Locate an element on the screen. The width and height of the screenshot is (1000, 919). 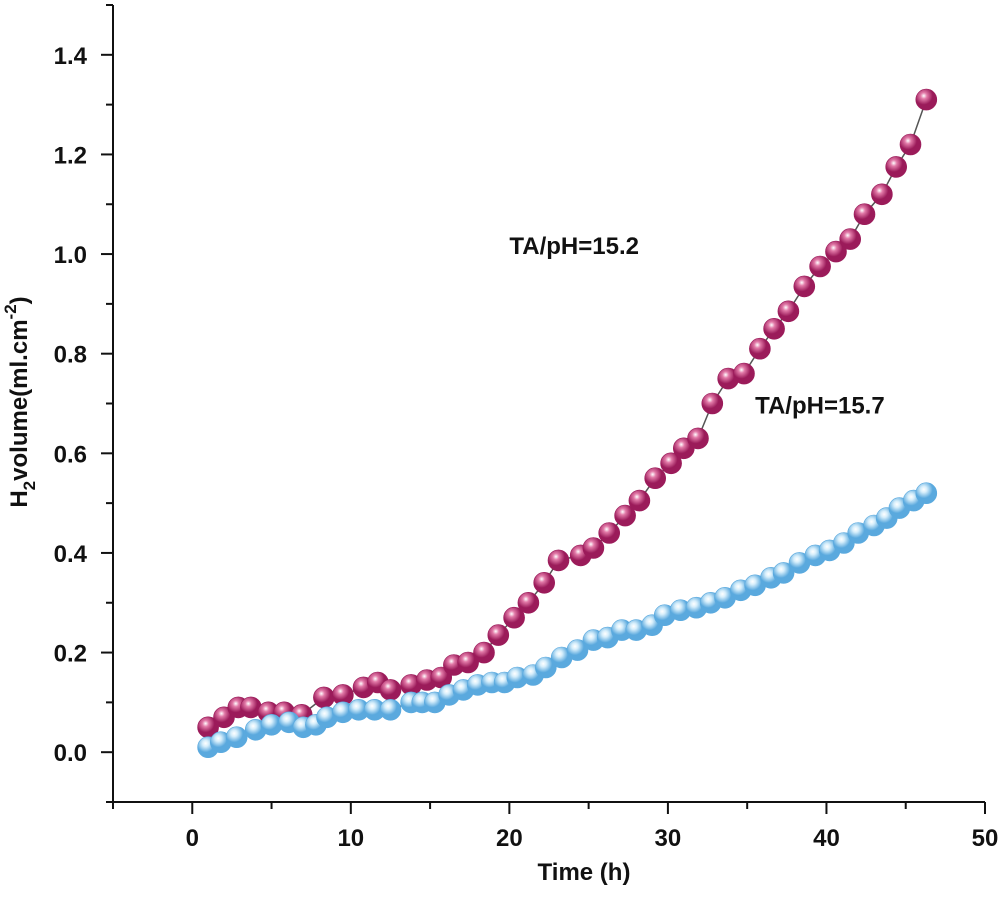
y-tick-label: 0.2 is located at coordinates (70, 654).